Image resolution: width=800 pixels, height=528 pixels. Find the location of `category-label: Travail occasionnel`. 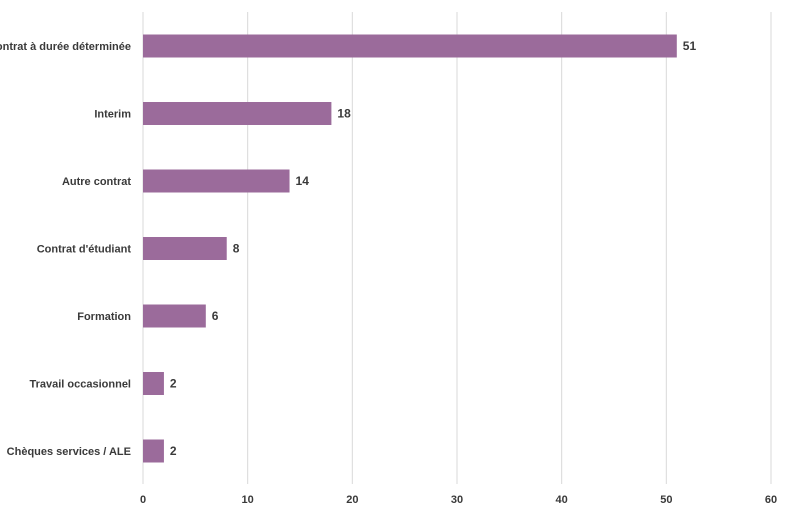

category-label: Travail occasionnel is located at coordinates (81, 385).